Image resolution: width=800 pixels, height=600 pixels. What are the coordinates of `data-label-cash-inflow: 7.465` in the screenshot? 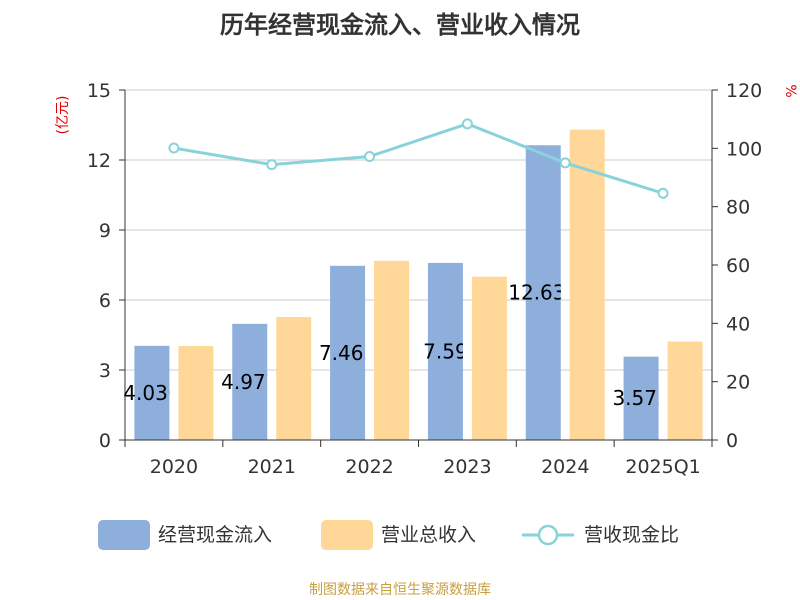 It's located at (347, 353).